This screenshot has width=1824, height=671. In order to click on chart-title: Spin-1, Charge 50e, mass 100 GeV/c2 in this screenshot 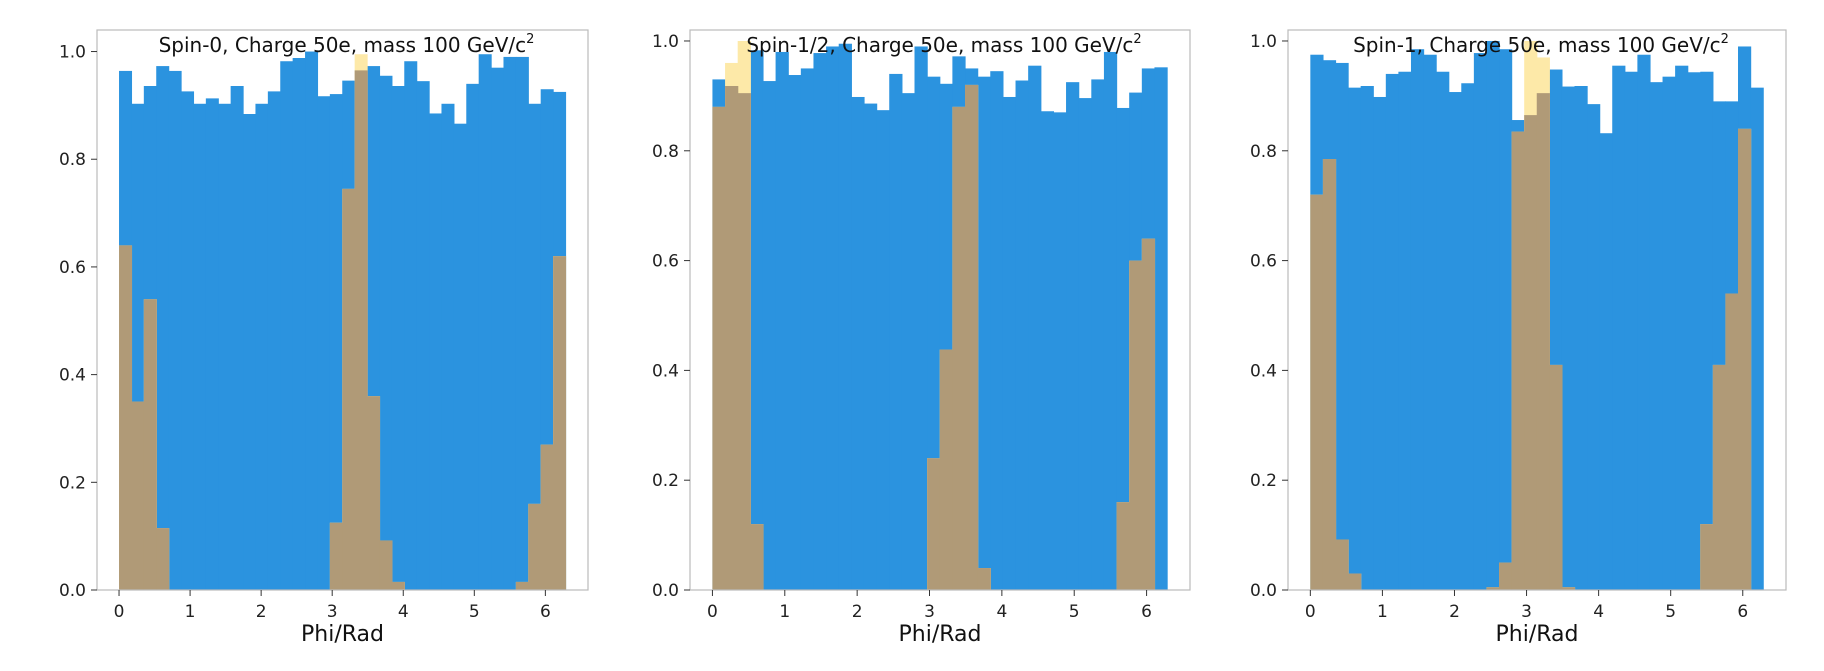, I will do `click(1541, 44)`.